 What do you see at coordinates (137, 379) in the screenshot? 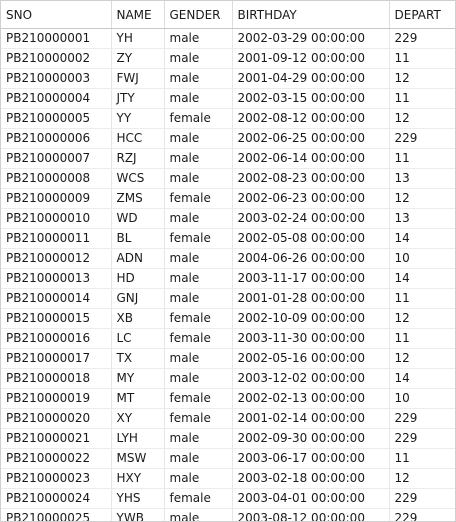
I see `cell-name: MY` at bounding box center [137, 379].